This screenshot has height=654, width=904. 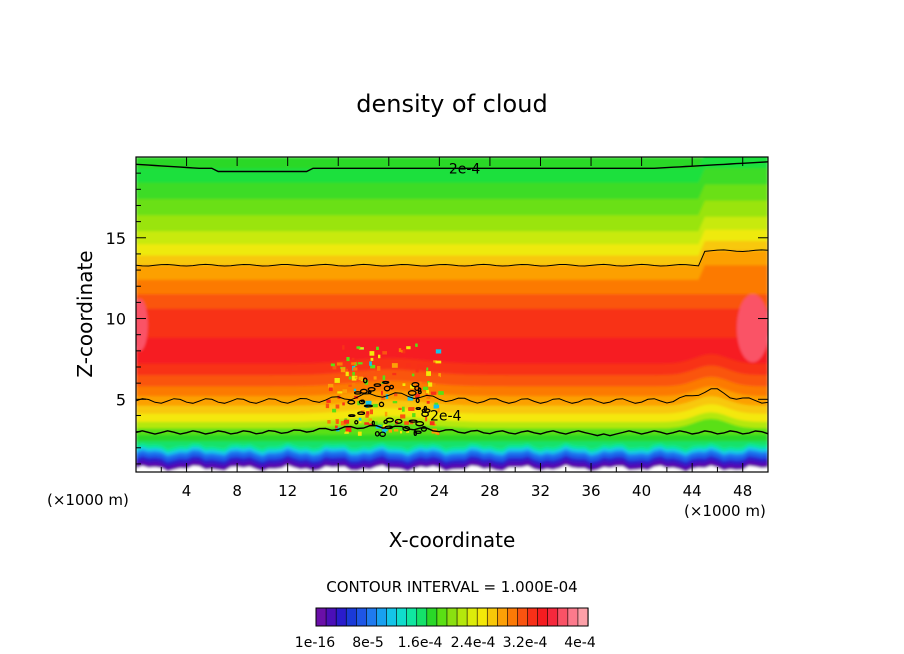 I want to click on x-tick-label: 48, so click(x=742, y=491).